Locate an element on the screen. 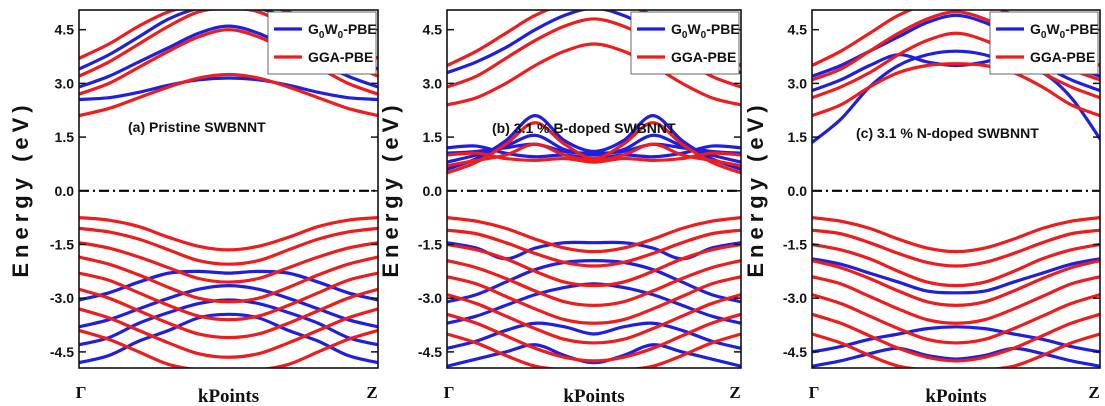 Image resolution: width=1105 pixels, height=406 pixels. panel-label: (c) 3.1 % N-doped SWBNNT is located at coordinates (947, 133).